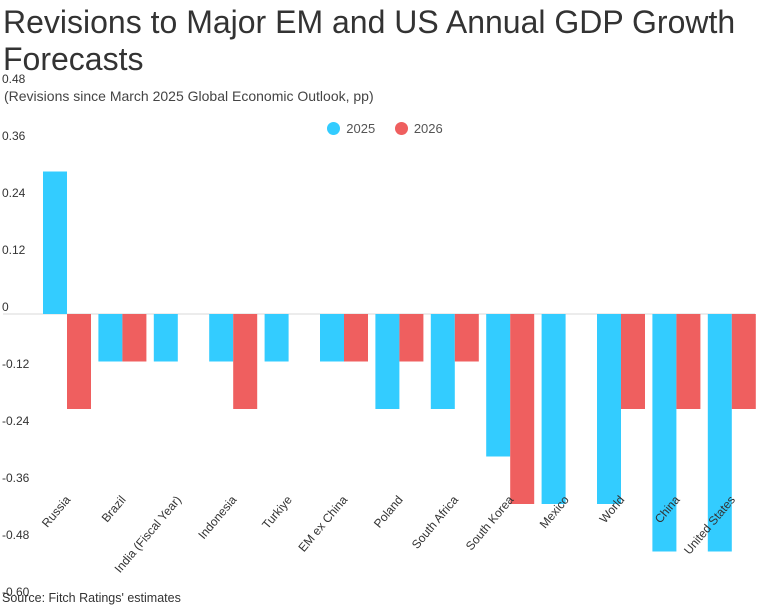 The image size is (770, 611). What do you see at coordinates (91, 598) in the screenshot?
I see `source-note: Source: Fitch Ratings' estimates` at bounding box center [91, 598].